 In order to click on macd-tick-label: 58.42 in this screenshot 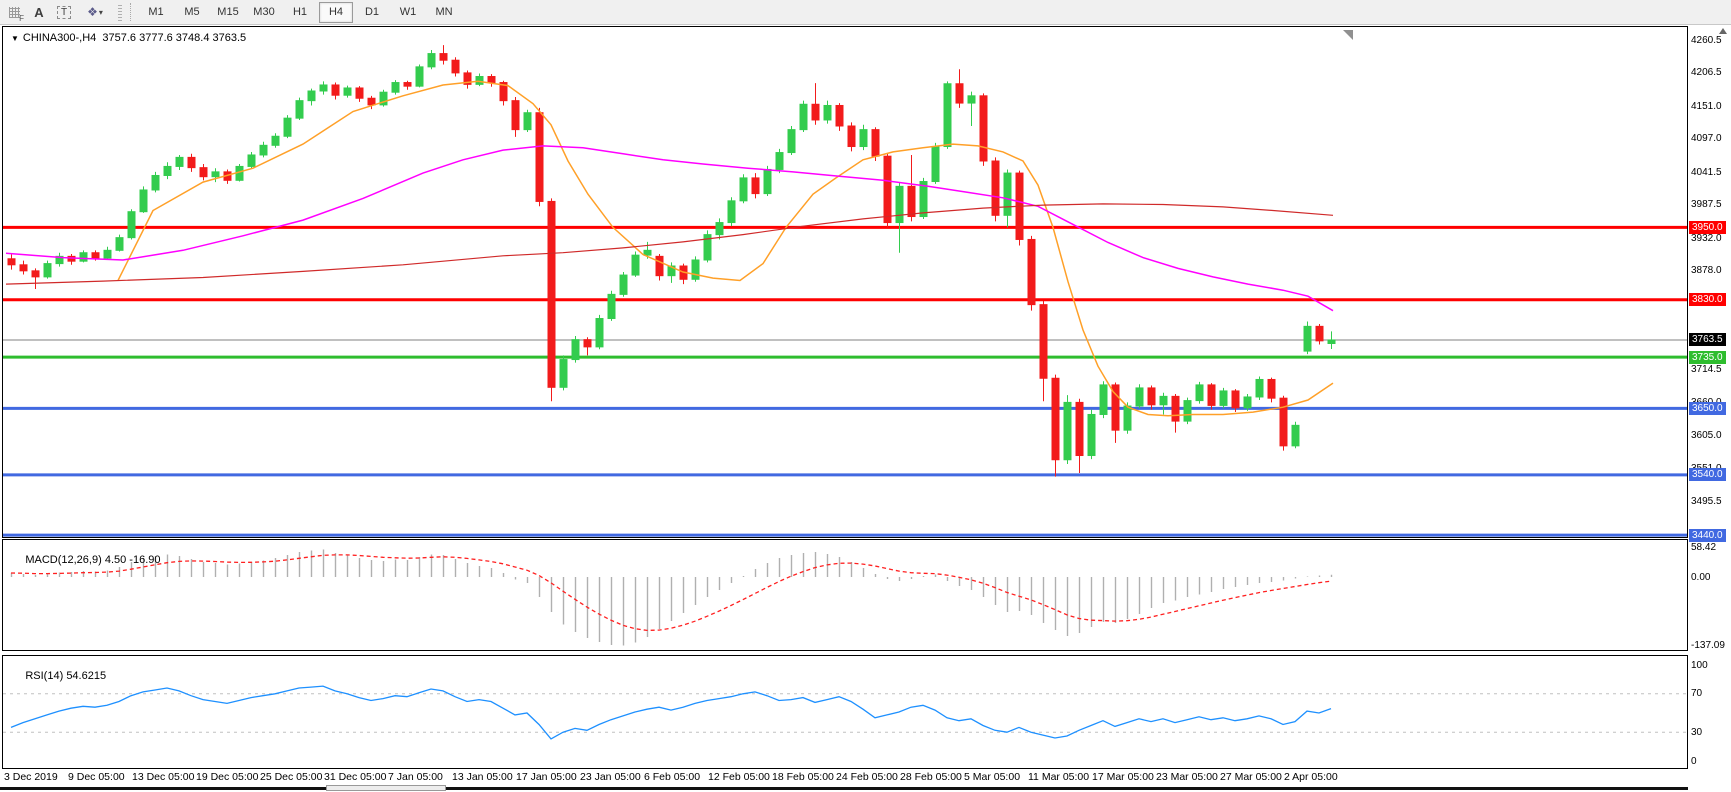, I will do `click(1704, 548)`.